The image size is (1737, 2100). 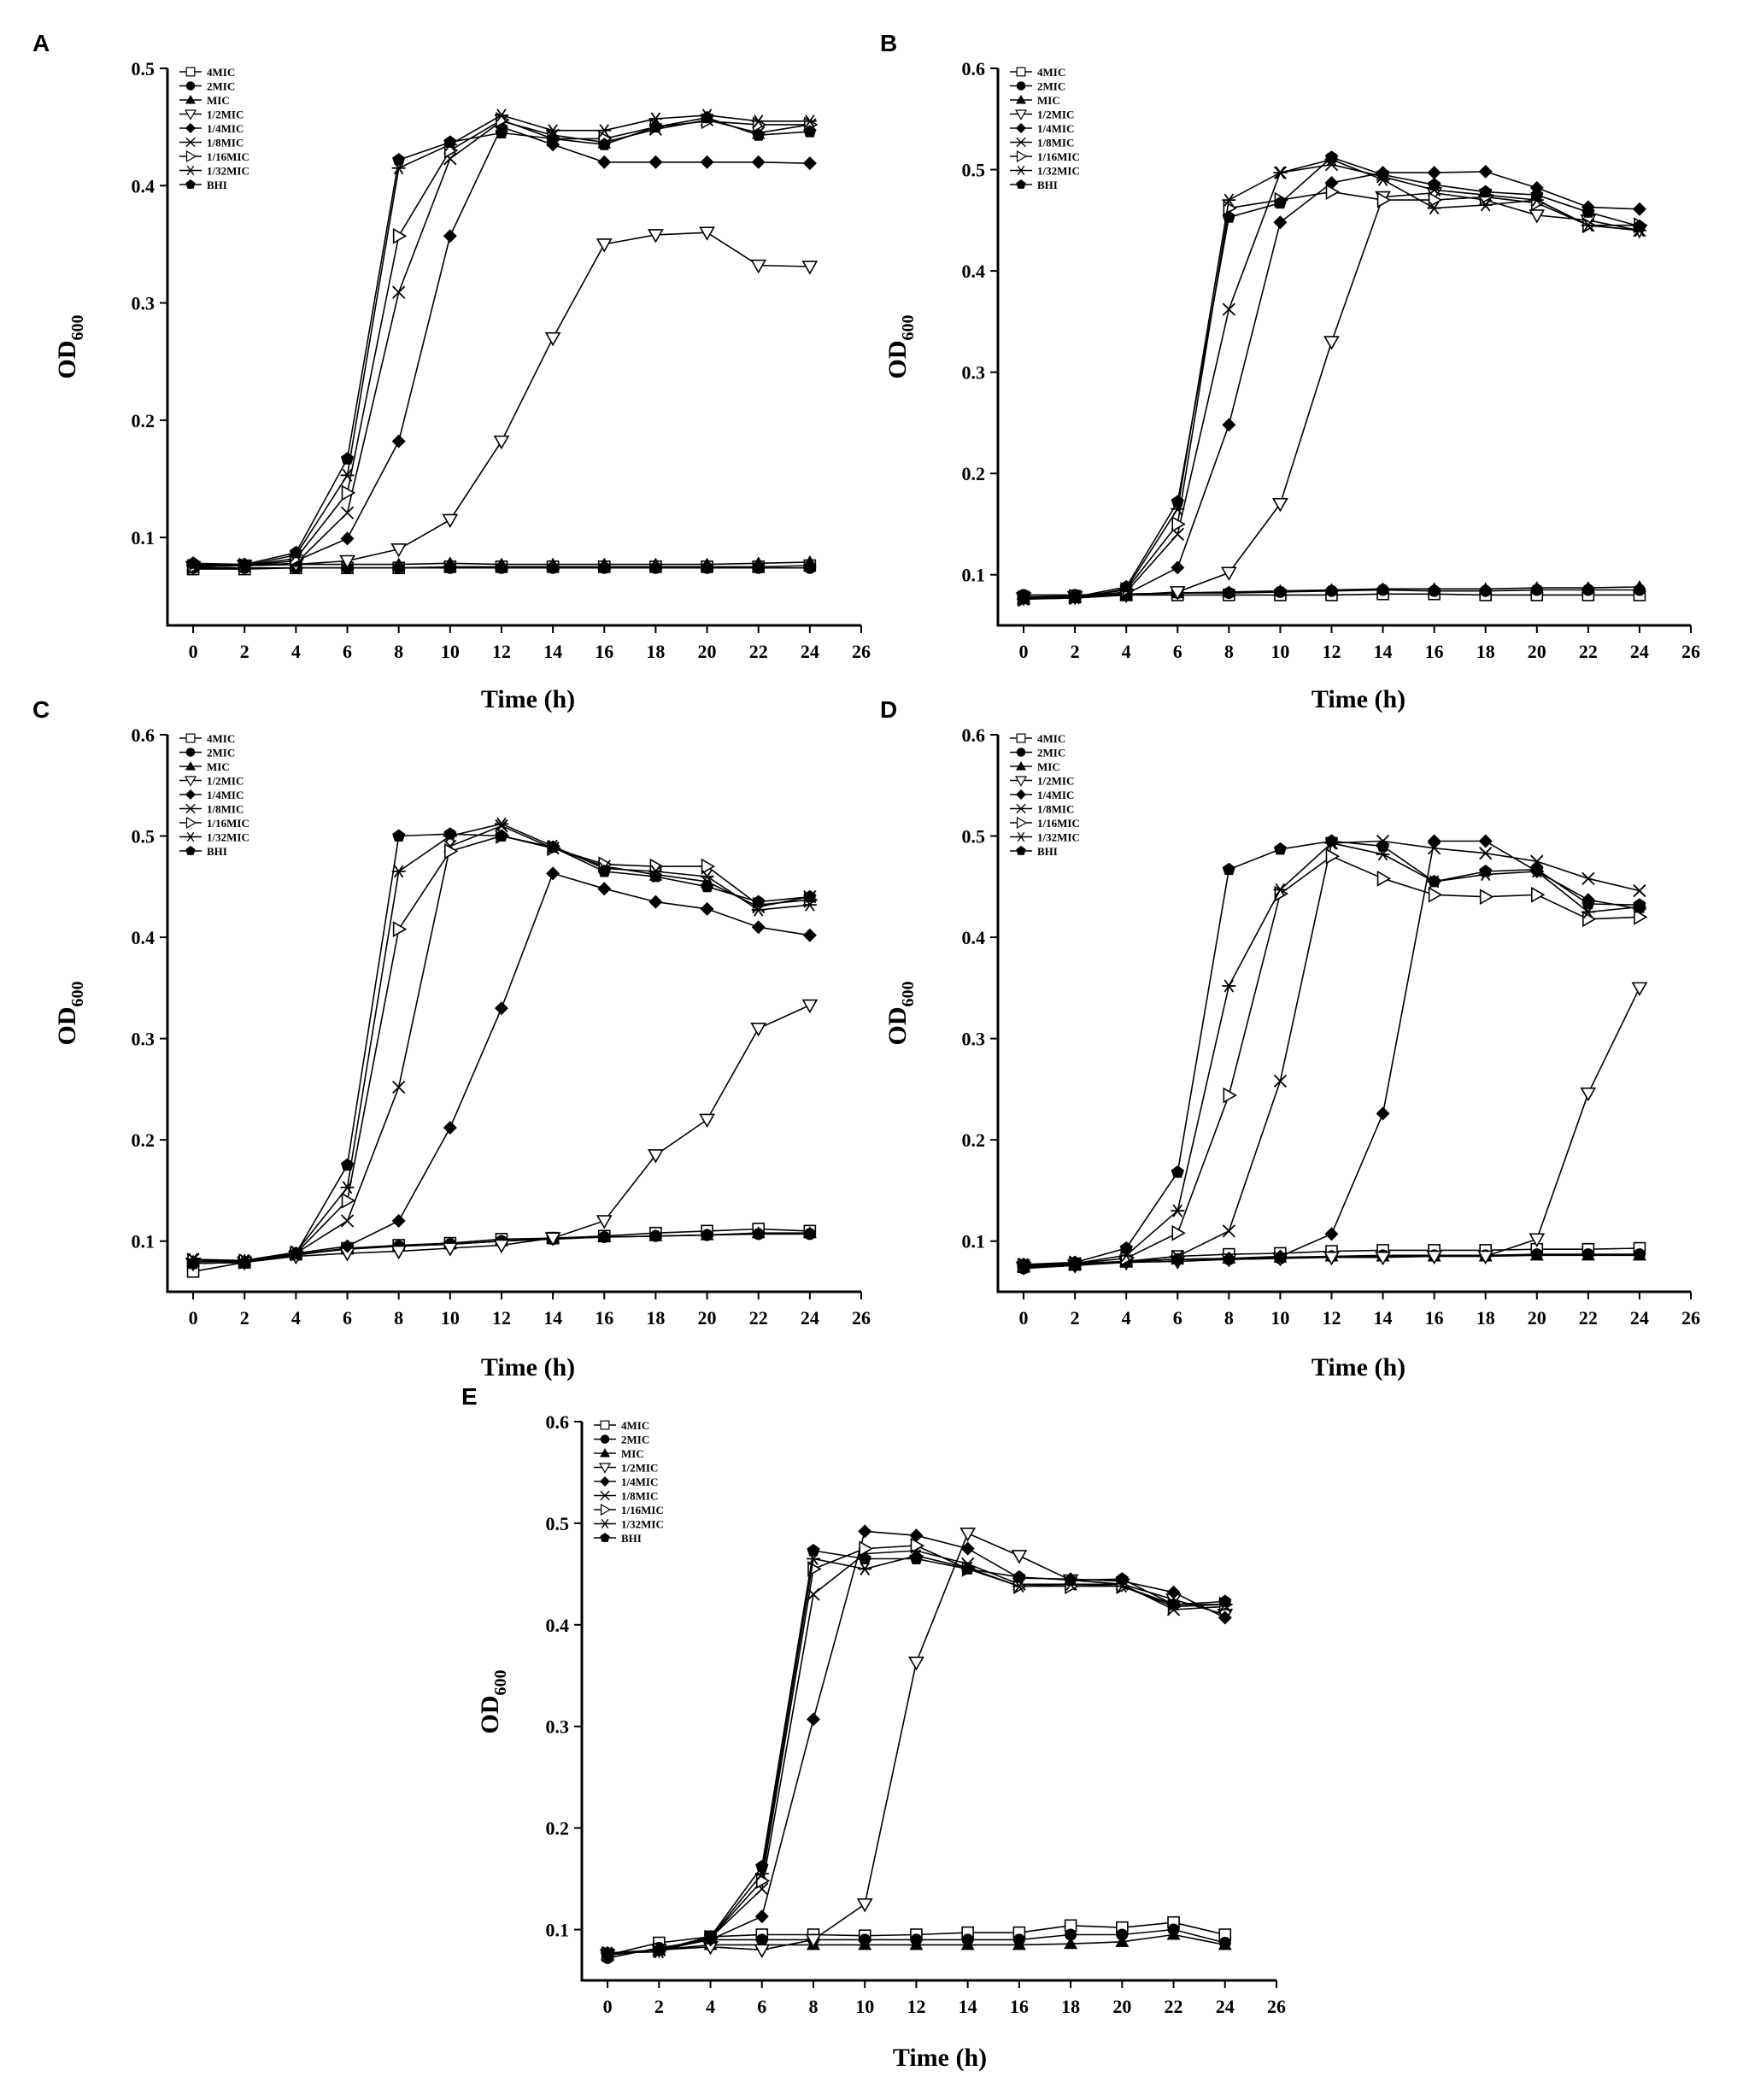 I want to click on y-axis-title: OD600, so click(x=900, y=1014).